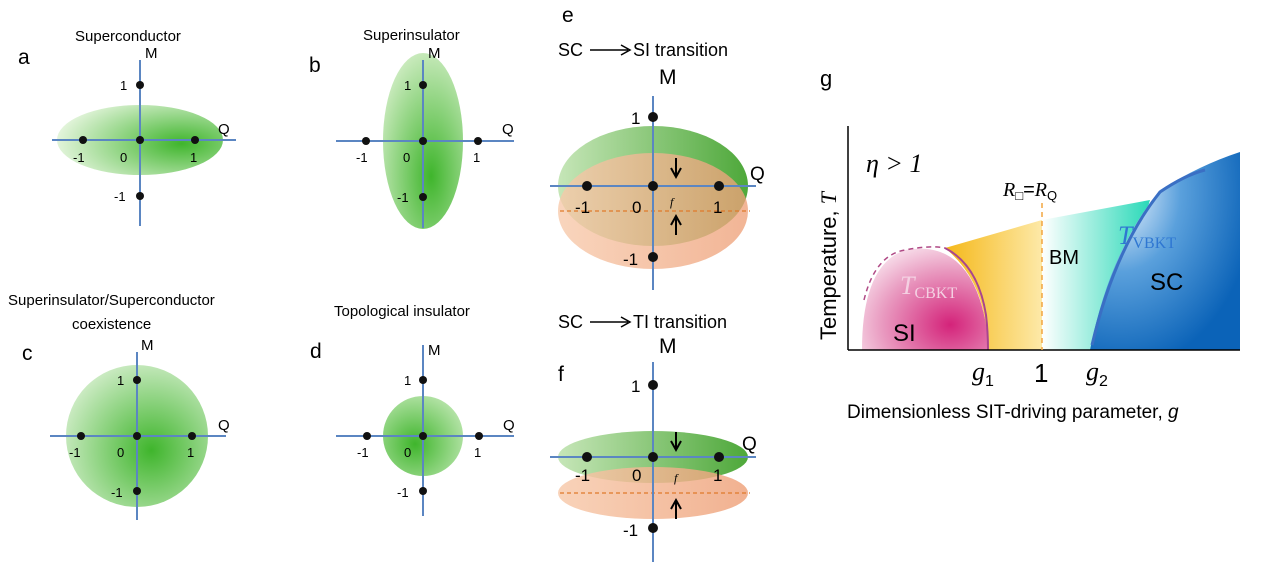 Image resolution: width=1287 pixels, height=570 pixels. Describe the element at coordinates (672, 202) in the screenshot. I see `panel-e-f-label: f` at that location.